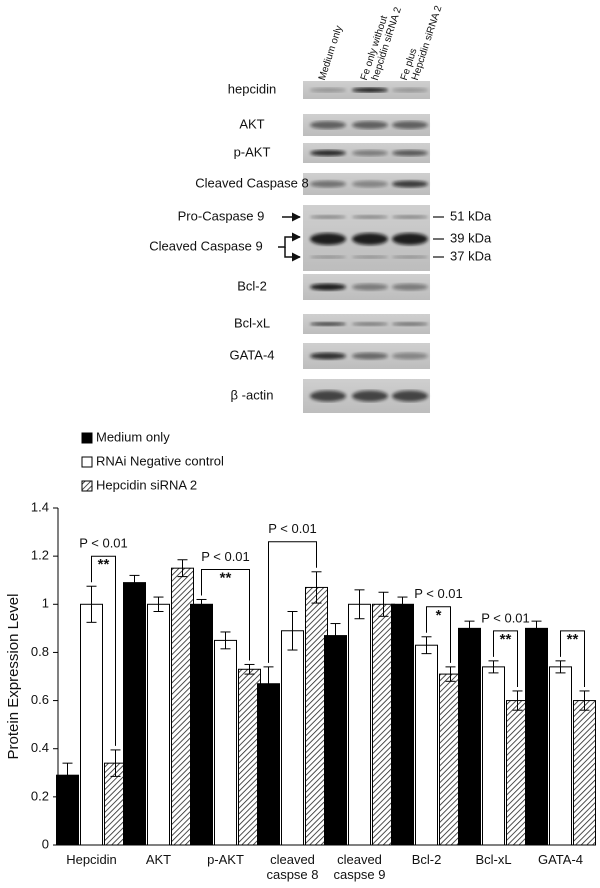 This screenshot has width=600, height=888. I want to click on x-tick-label: Bcl-xL, so click(493, 859).